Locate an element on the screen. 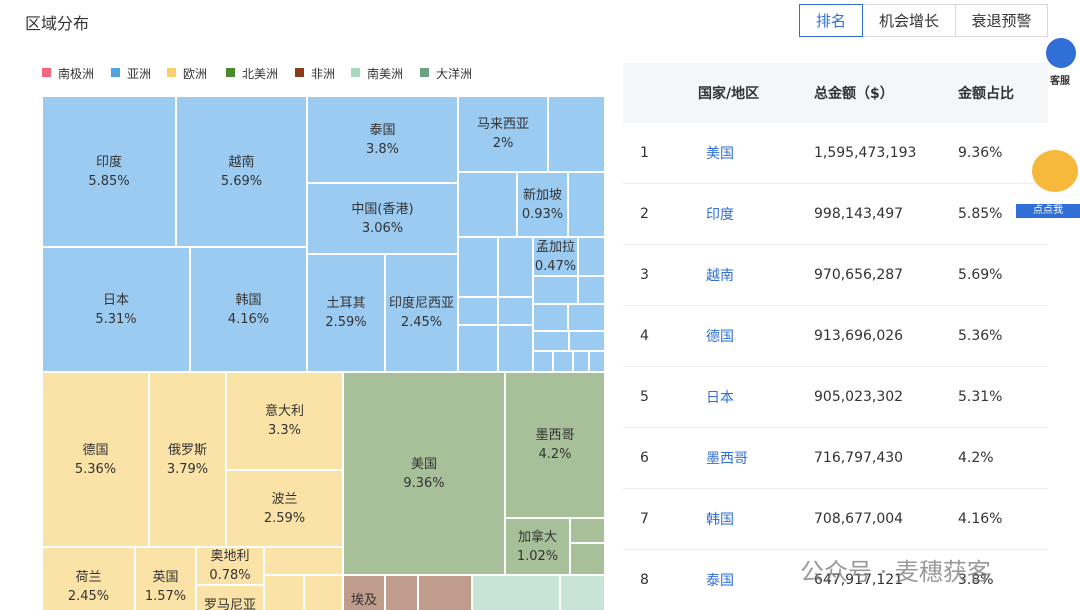 This screenshot has width=1080, height=610. tile-name: 日本 is located at coordinates (115, 300).